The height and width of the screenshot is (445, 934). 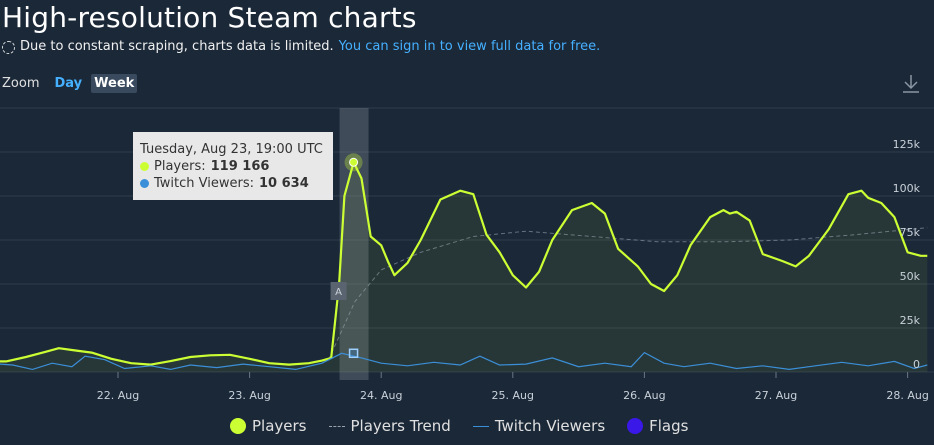 I want to click on players-legend-icon, so click(x=238, y=426).